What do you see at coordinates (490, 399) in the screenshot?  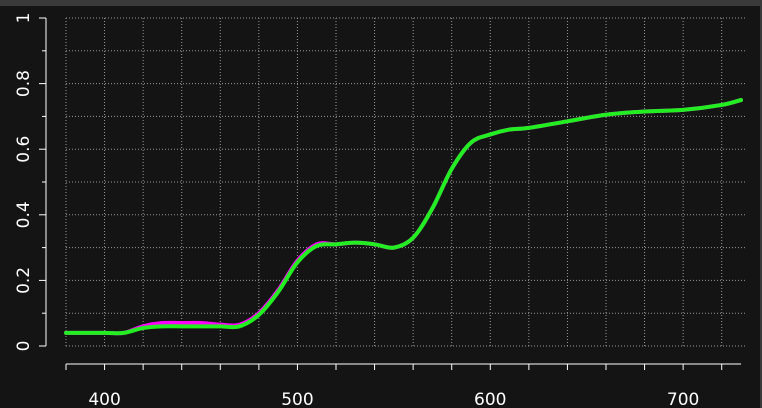 I see `x-tick-label: 600` at bounding box center [490, 399].